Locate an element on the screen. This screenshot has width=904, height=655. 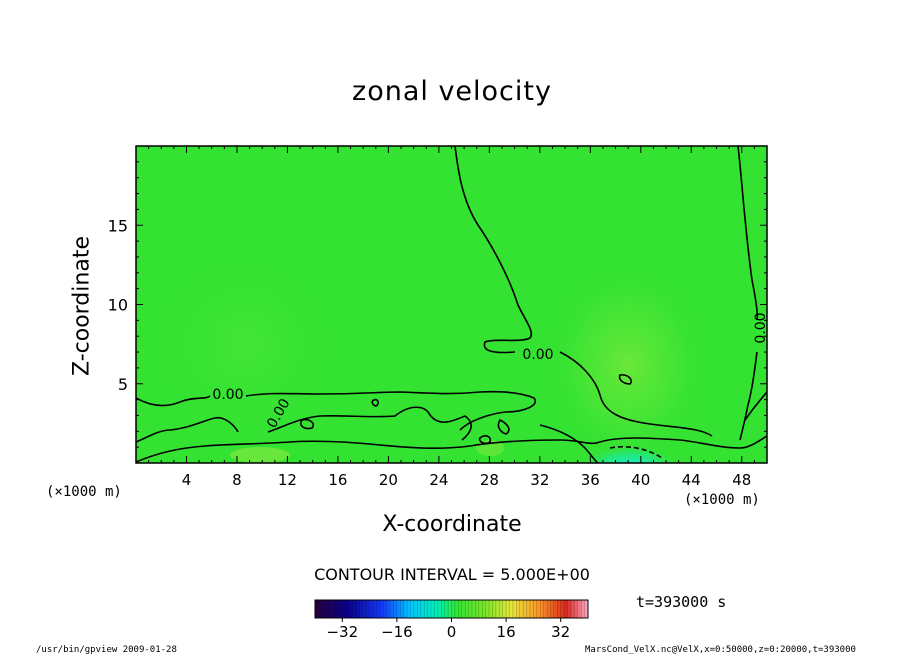
x-tick-label: 20 is located at coordinates (388, 480).